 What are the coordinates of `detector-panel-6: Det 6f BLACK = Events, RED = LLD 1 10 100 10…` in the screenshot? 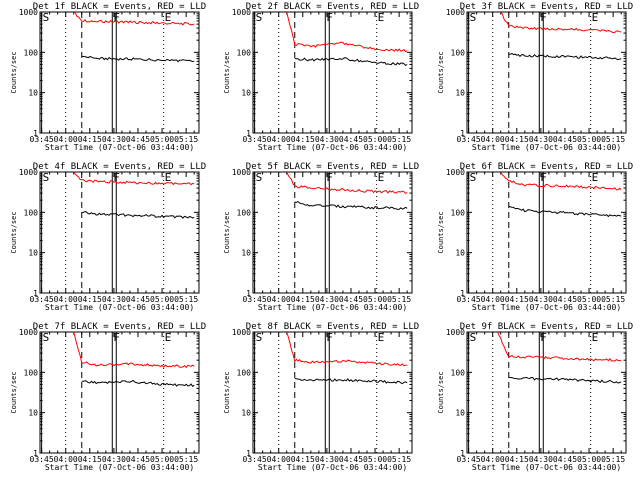 It's located at (535, 237).